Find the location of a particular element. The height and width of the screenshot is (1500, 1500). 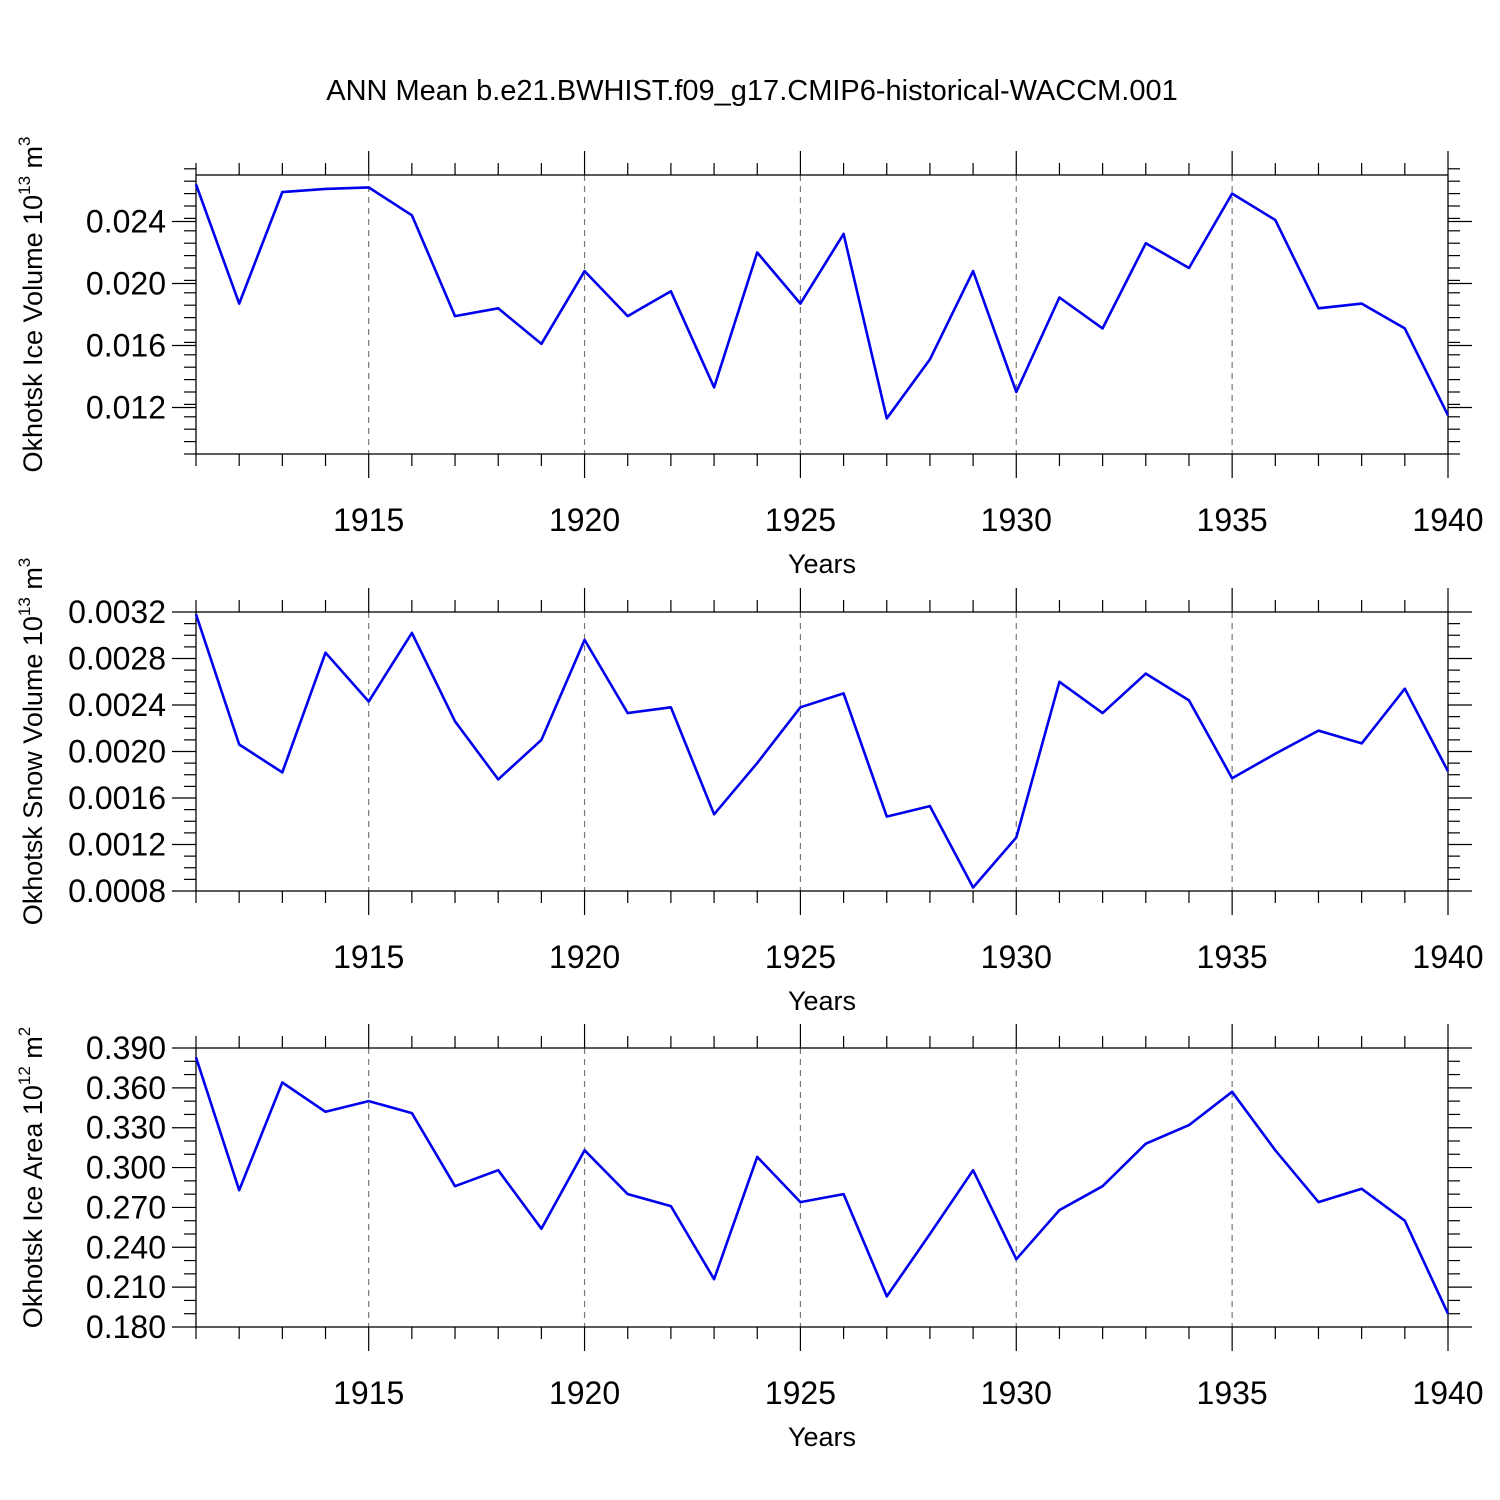

snow-volume-x-tick-label: 1930 is located at coordinates (1016, 957).